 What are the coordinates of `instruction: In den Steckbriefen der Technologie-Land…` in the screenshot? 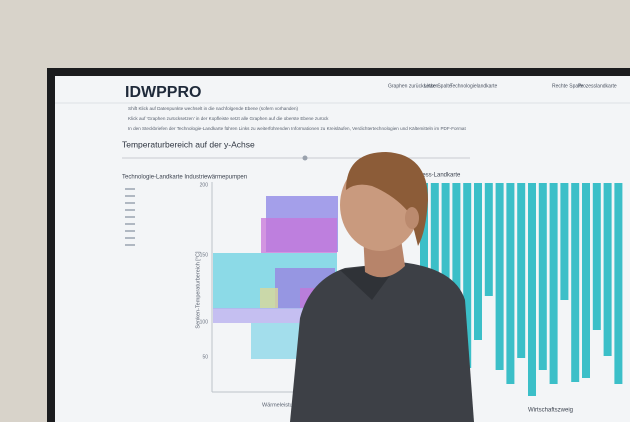 It's located at (297, 128).